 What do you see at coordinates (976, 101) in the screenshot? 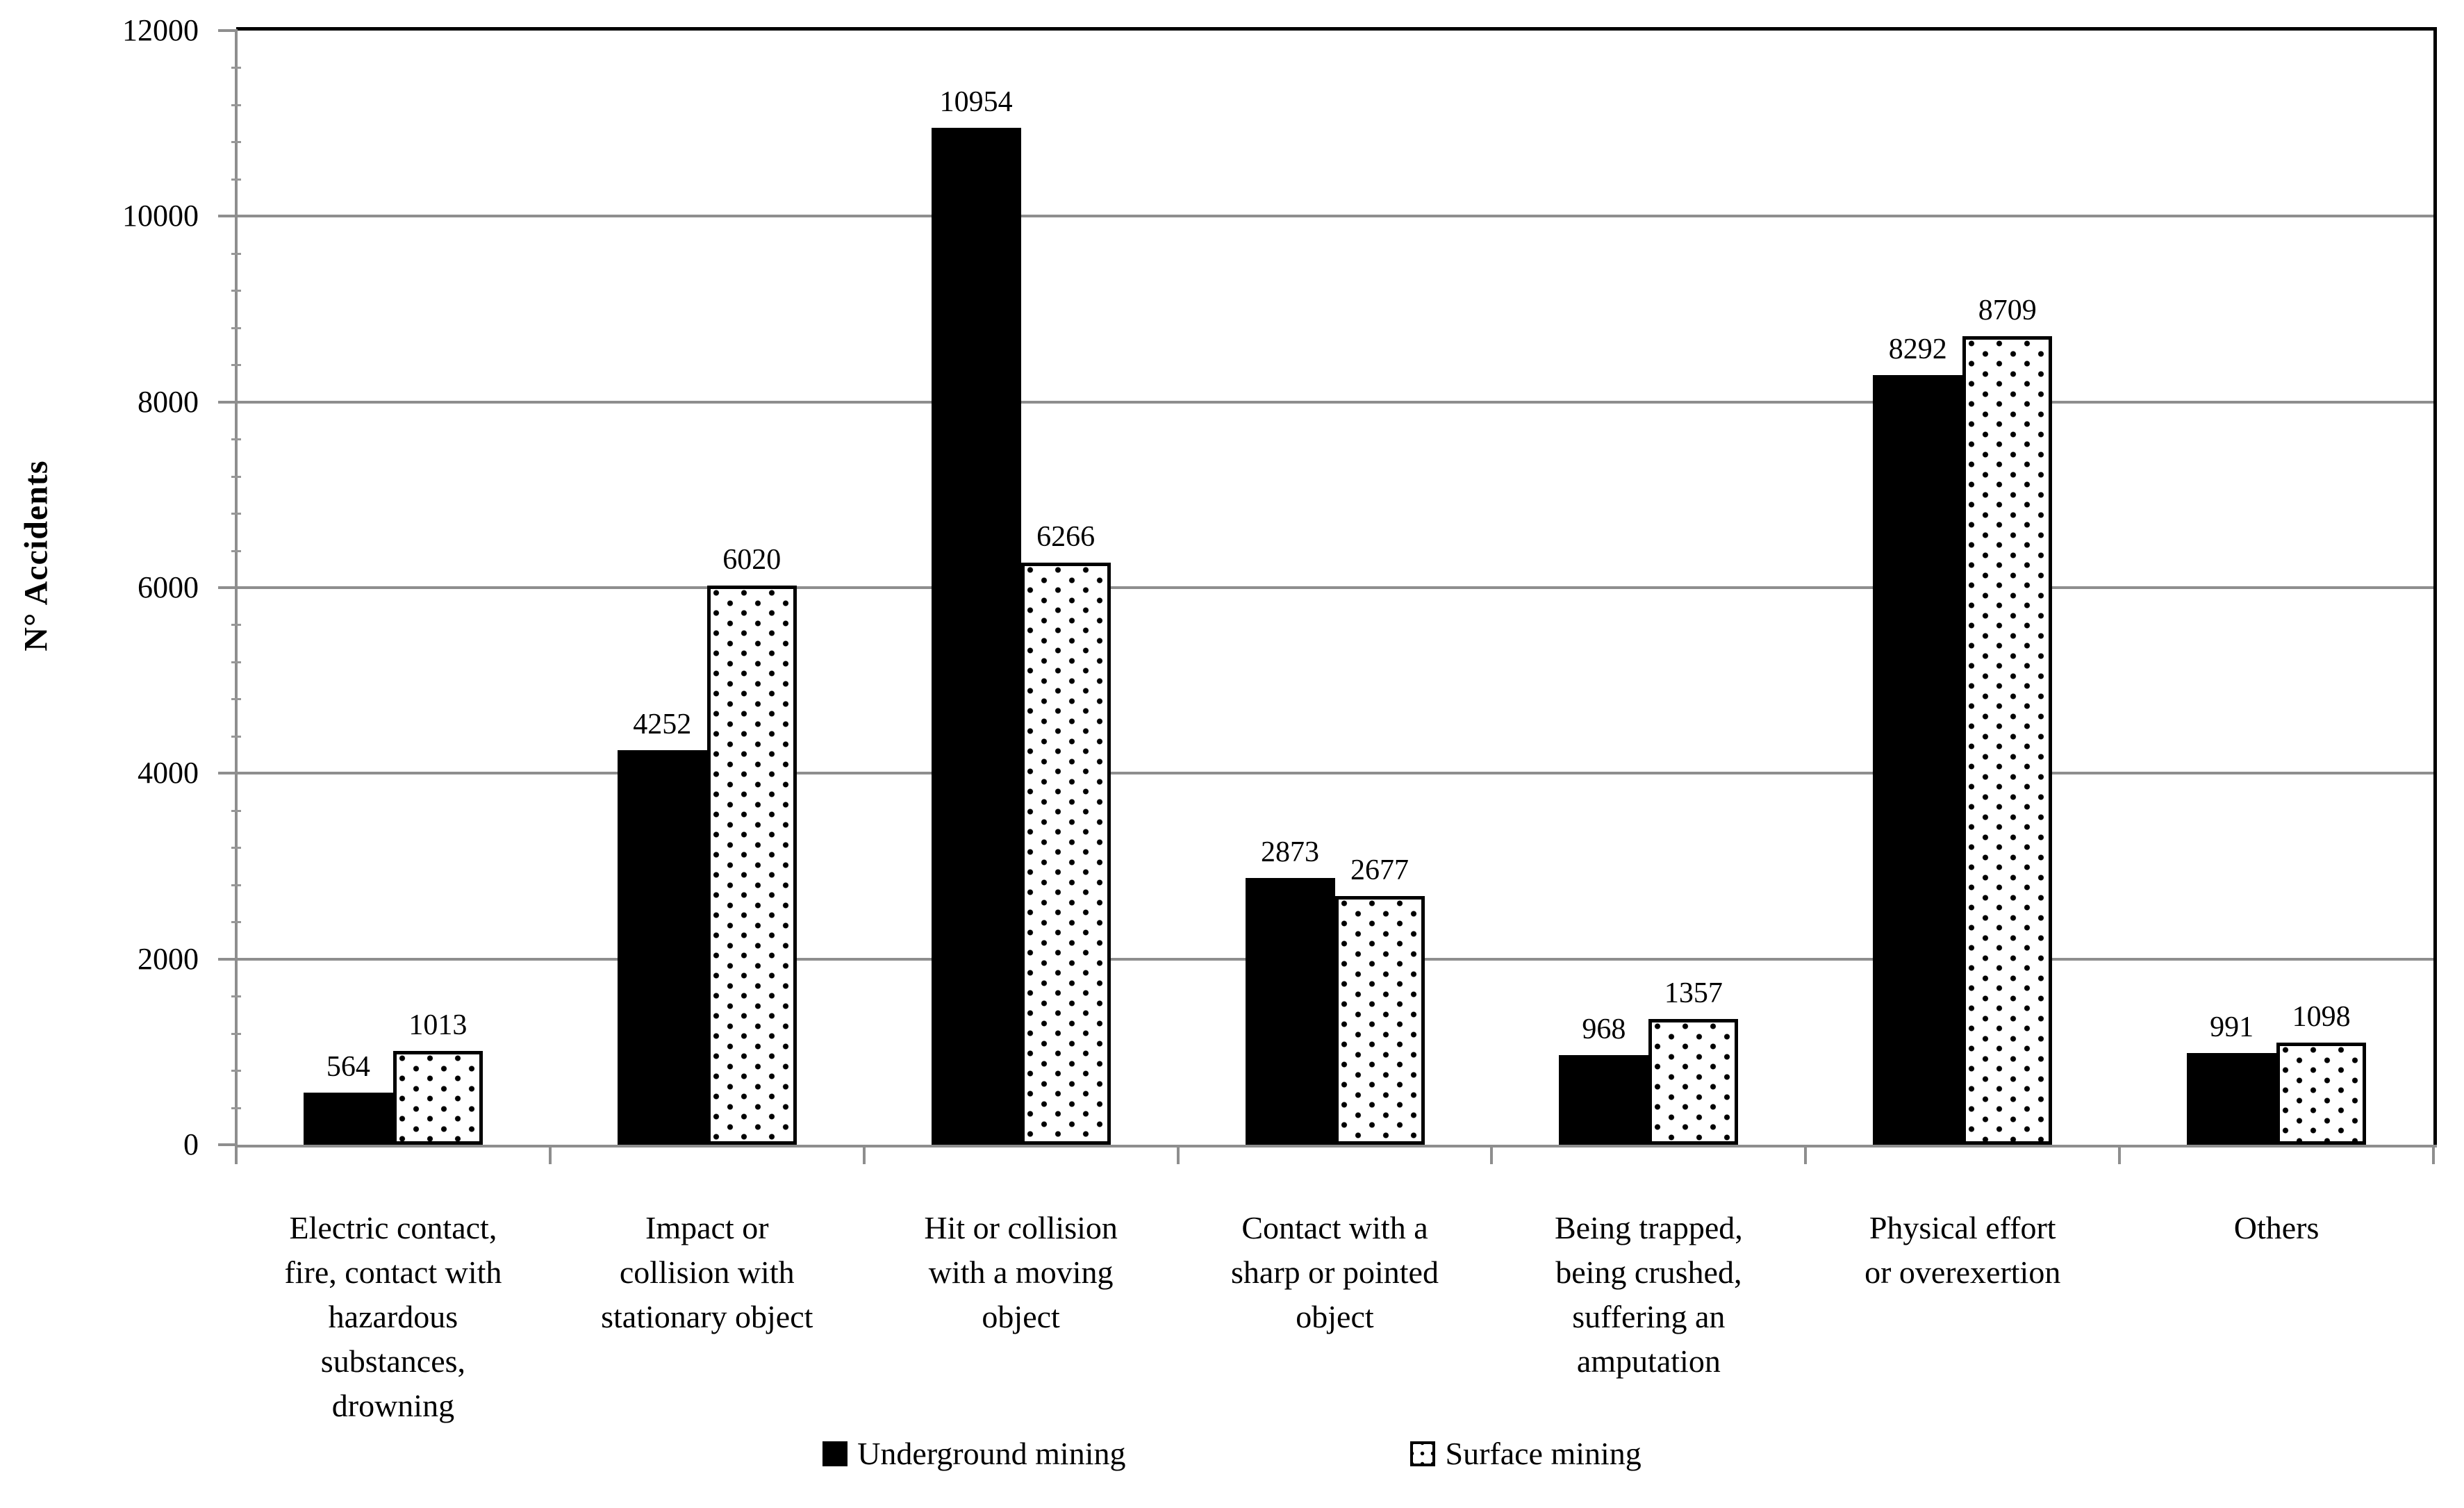
I see `value-label-underground: 10954` at bounding box center [976, 101].